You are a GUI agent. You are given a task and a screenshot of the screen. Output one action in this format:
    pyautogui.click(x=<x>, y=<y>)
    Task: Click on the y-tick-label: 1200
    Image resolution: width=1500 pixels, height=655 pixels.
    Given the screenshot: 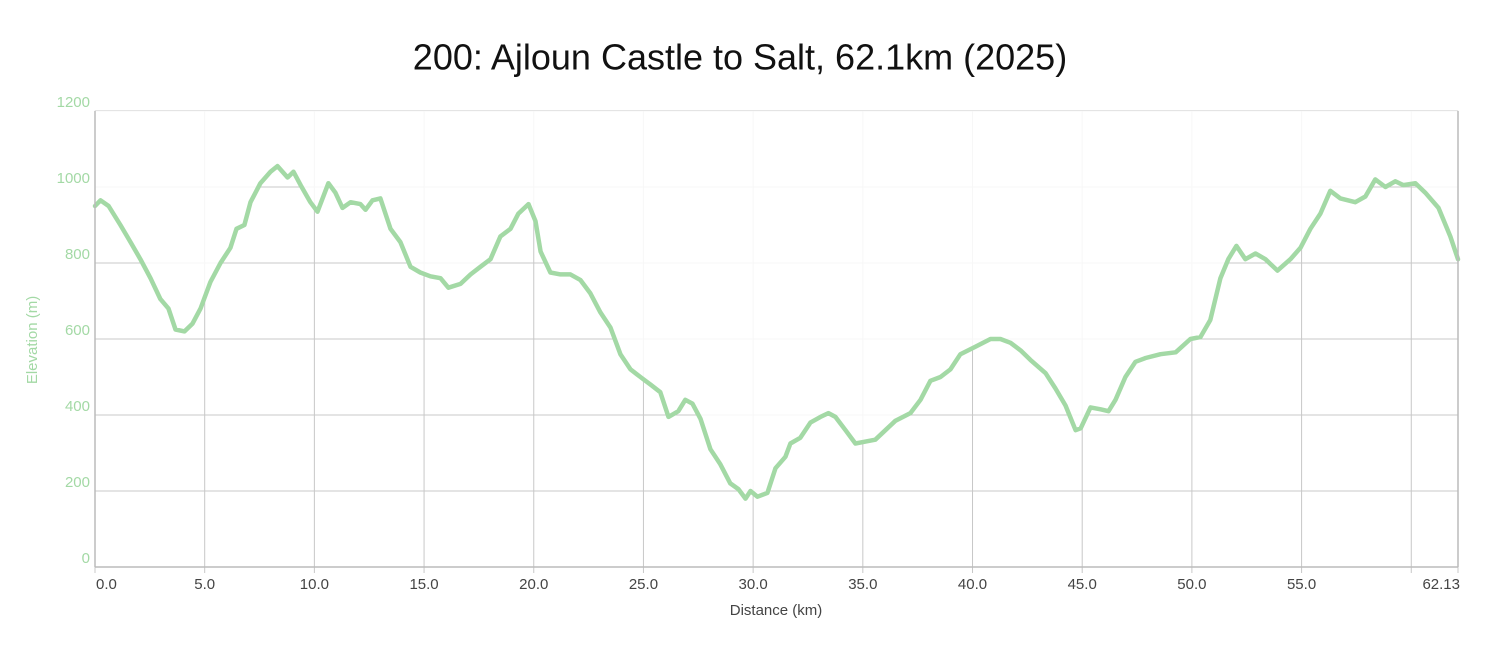 What is the action you would take?
    pyautogui.click(x=73, y=102)
    